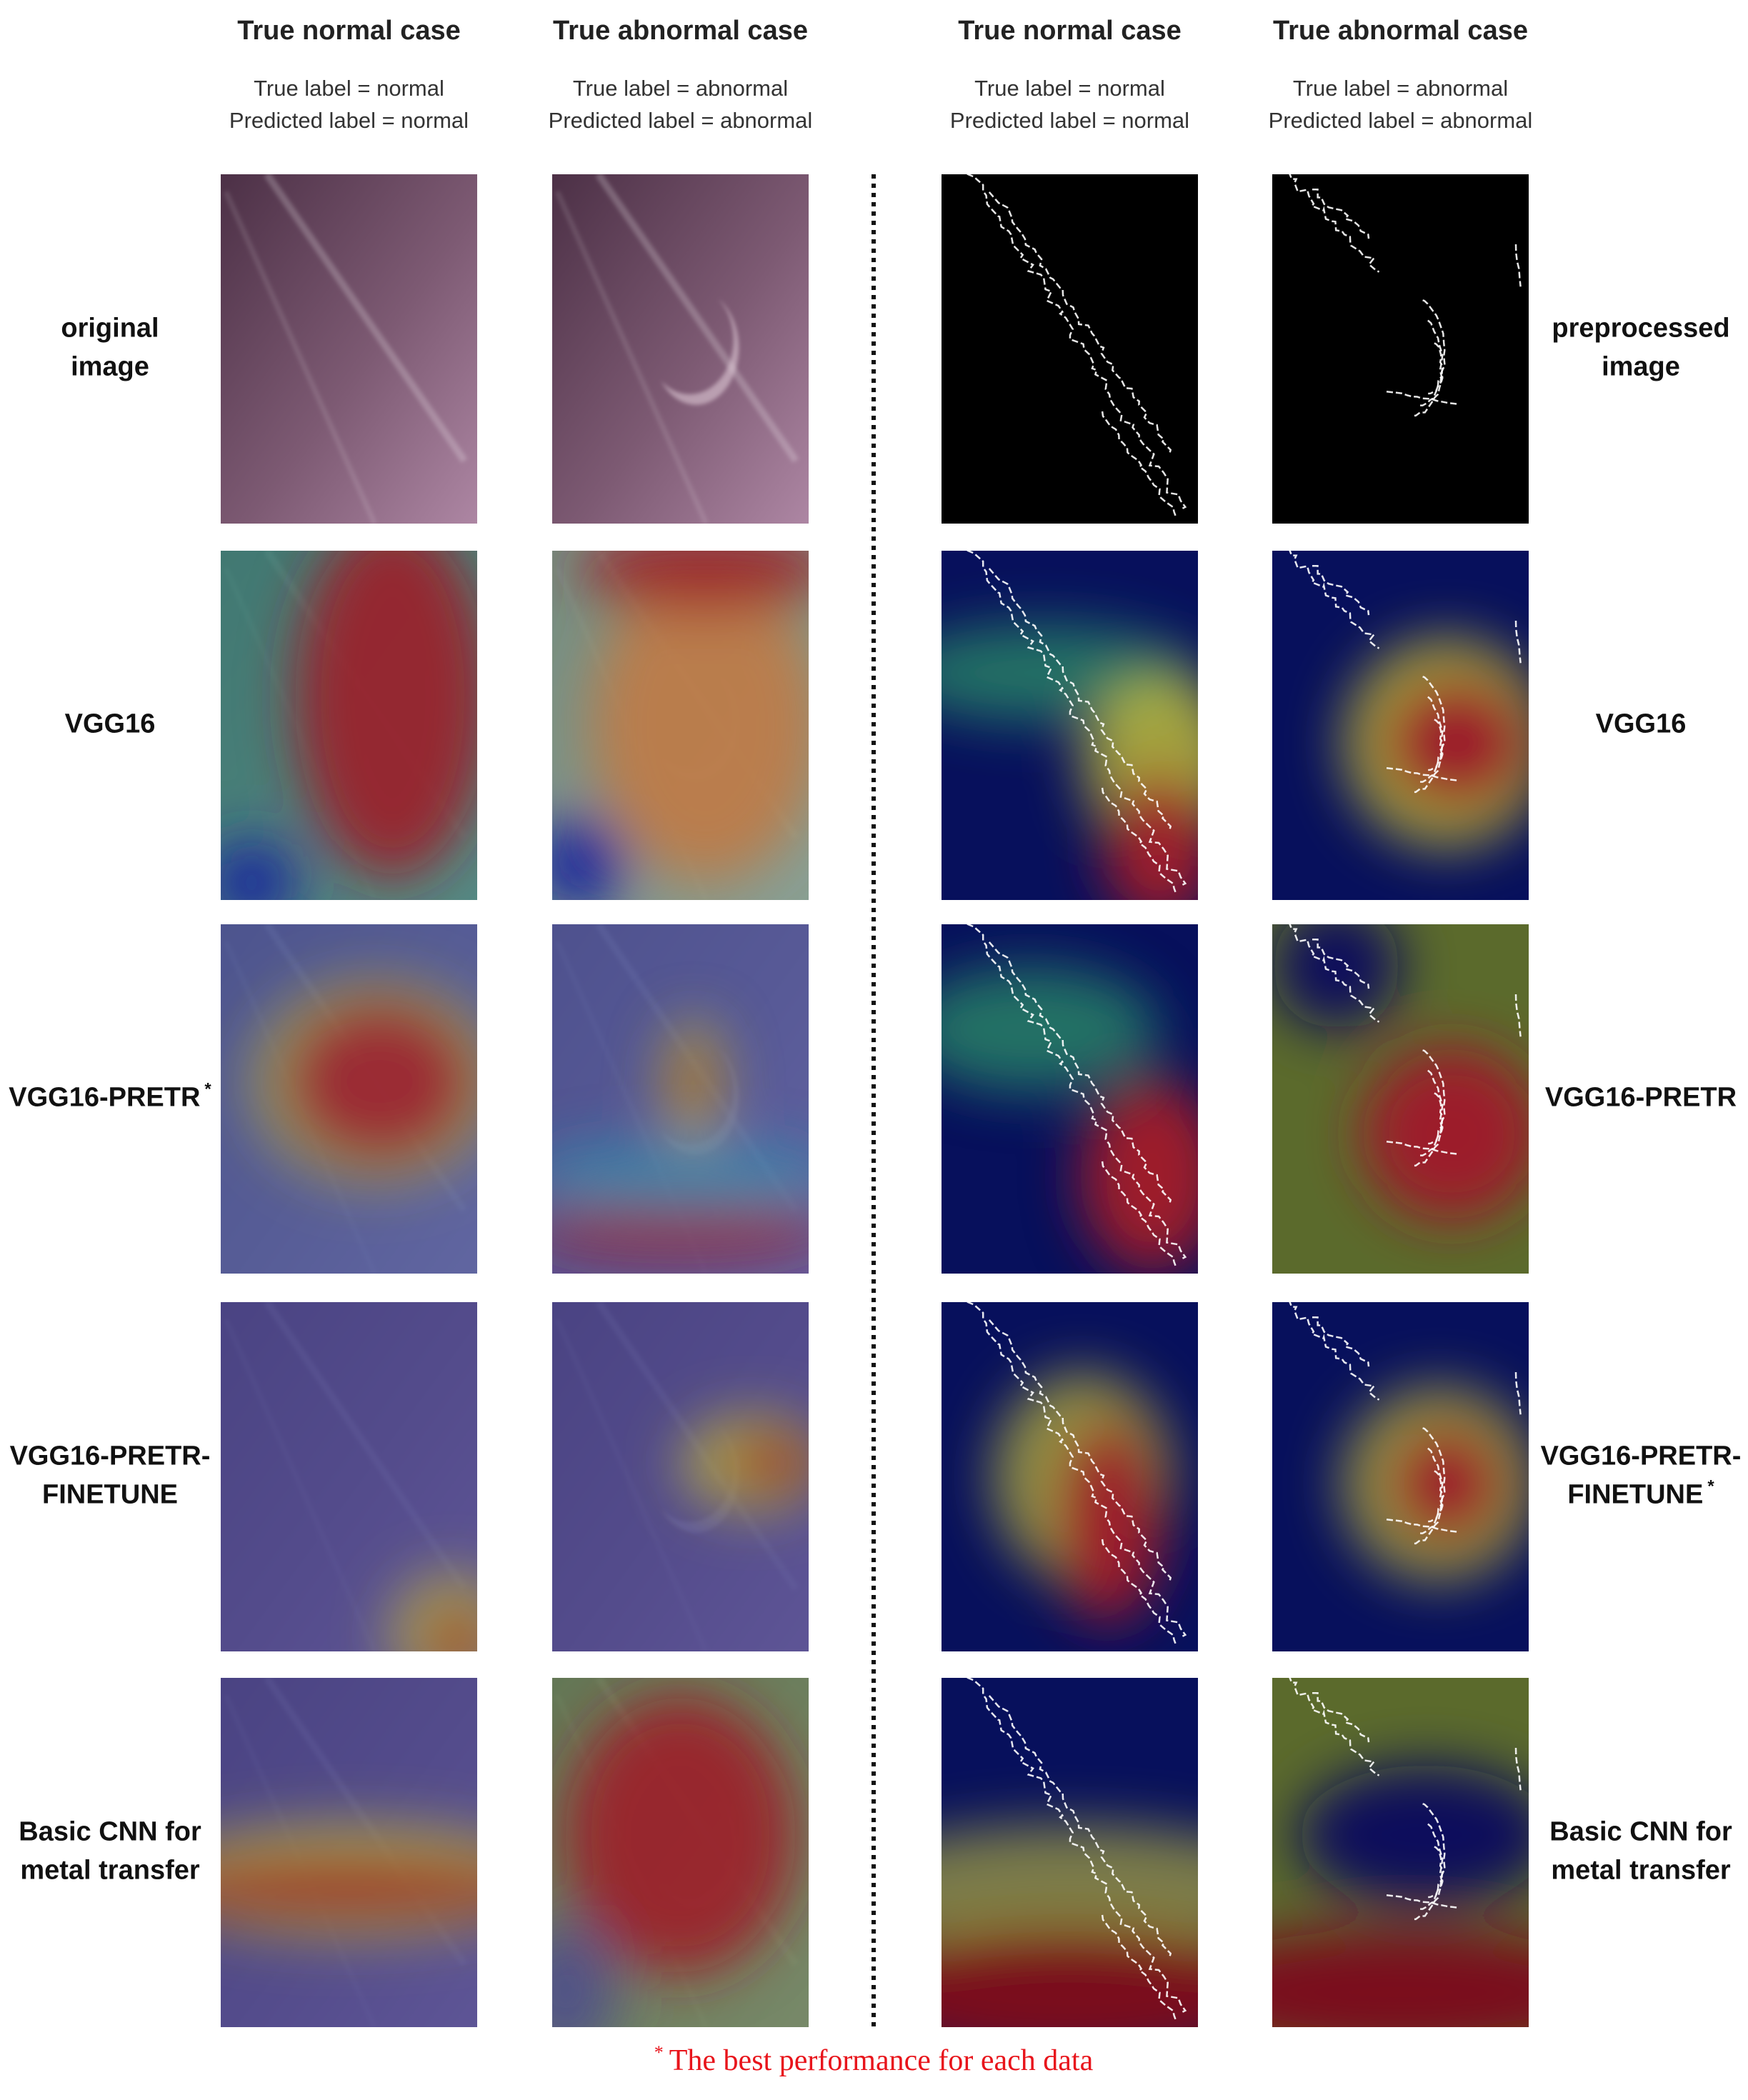 Image resolution: width=1748 pixels, height=2100 pixels. I want to click on predicted-label: Predicted label = normal, so click(349, 120).